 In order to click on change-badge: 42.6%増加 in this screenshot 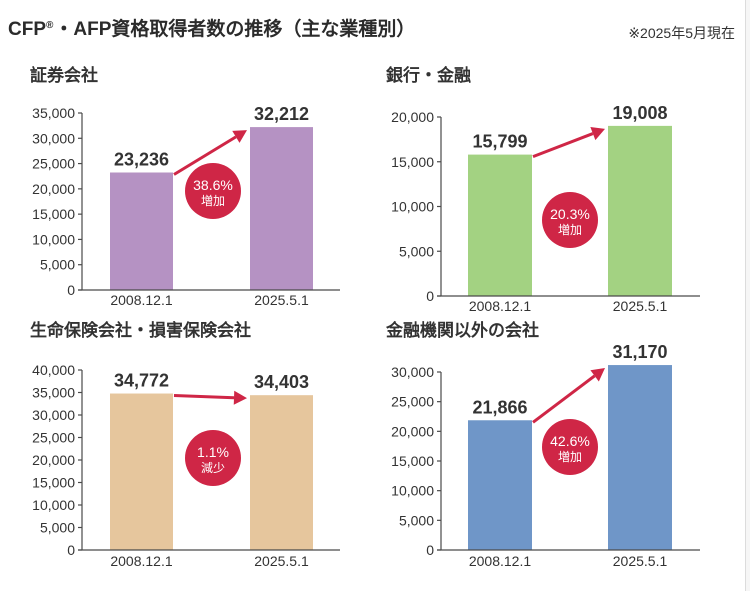, I will do `click(570, 447)`.